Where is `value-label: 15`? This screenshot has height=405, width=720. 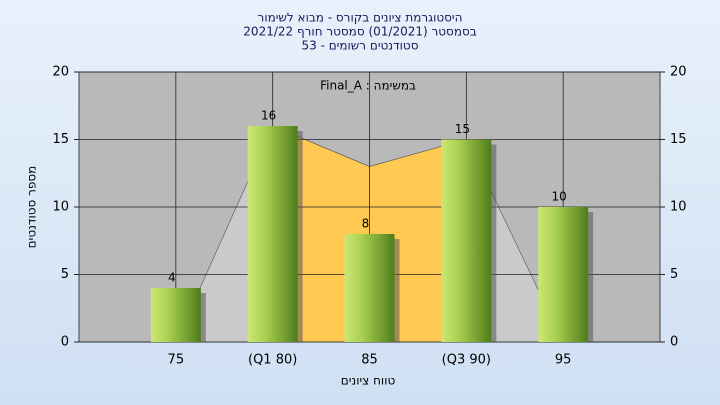 value-label: 15 is located at coordinates (462, 129).